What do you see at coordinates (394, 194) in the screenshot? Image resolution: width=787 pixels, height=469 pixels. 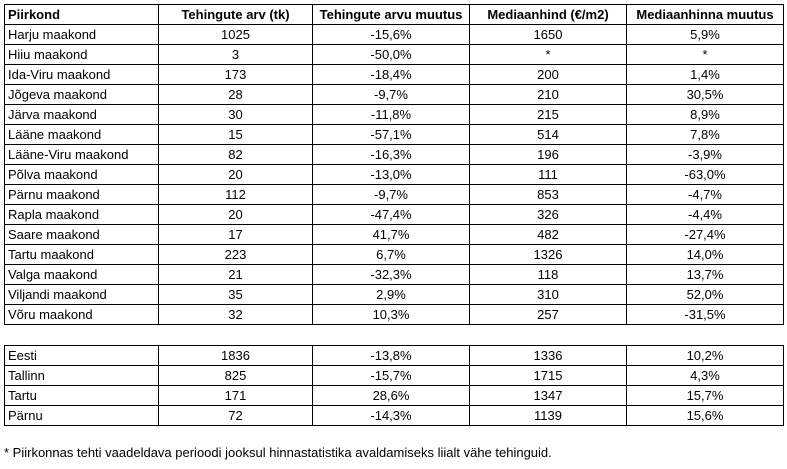 I see `table-row: Pärnu maakond 112 -9,7% 853 -4,7%` at bounding box center [394, 194].